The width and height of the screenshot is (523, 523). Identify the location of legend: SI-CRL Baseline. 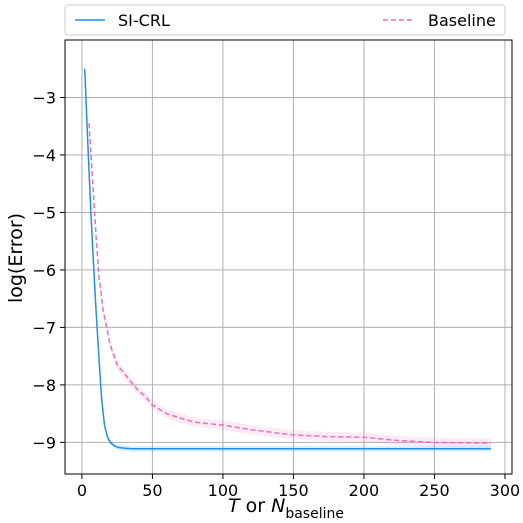
(285, 20).